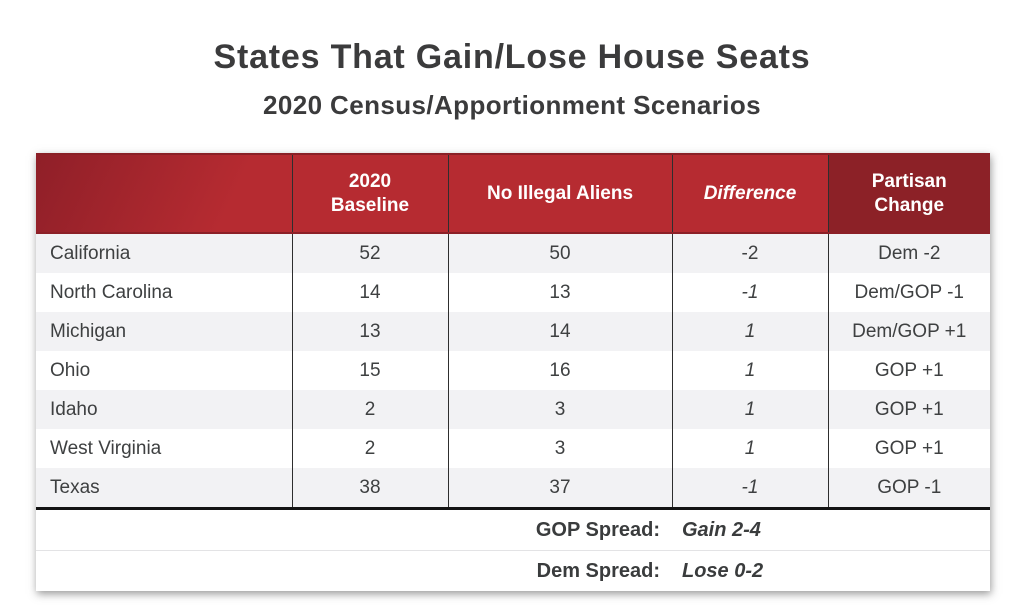 The width and height of the screenshot is (1024, 605). What do you see at coordinates (354, 570) in the screenshot?
I see `dem-spread-label: Dem Spread:` at bounding box center [354, 570].